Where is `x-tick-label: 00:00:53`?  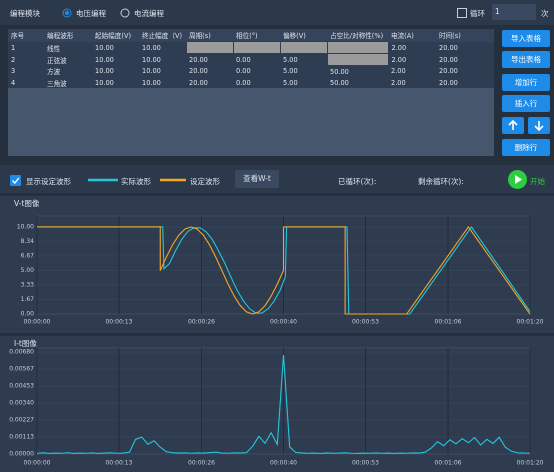 x-tick-label: 00:00:53 is located at coordinates (365, 463).